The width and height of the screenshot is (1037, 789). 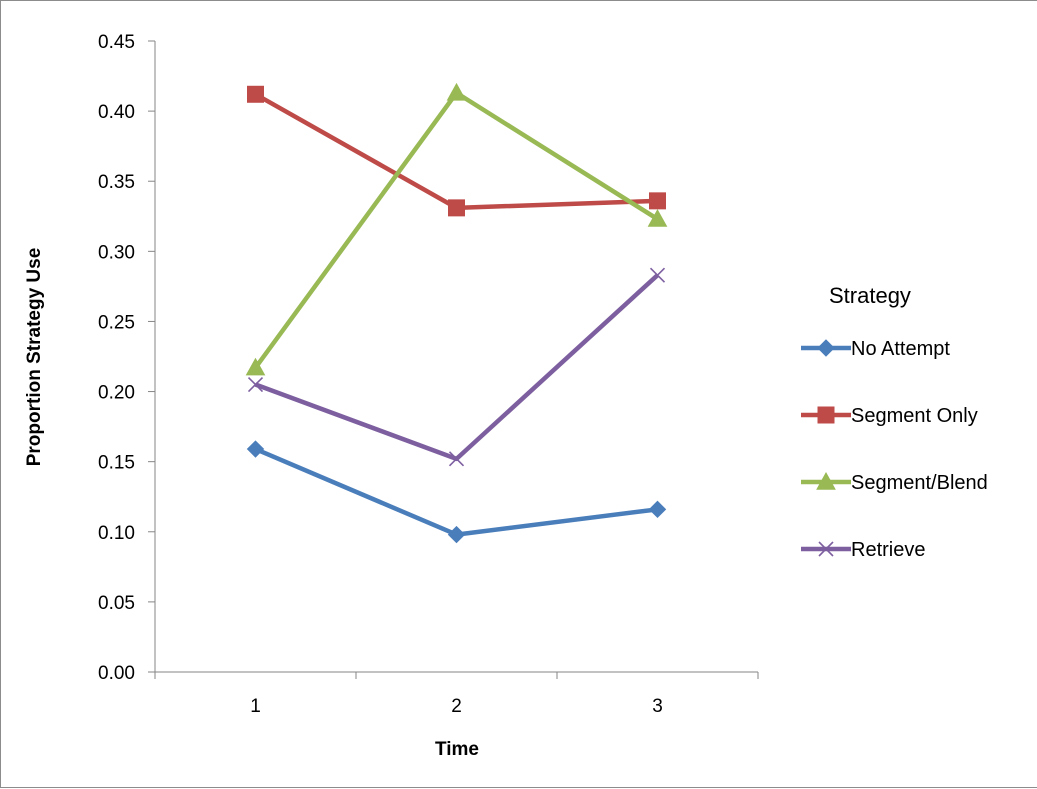 What do you see at coordinates (870, 295) in the screenshot?
I see `legend-title: Strategy` at bounding box center [870, 295].